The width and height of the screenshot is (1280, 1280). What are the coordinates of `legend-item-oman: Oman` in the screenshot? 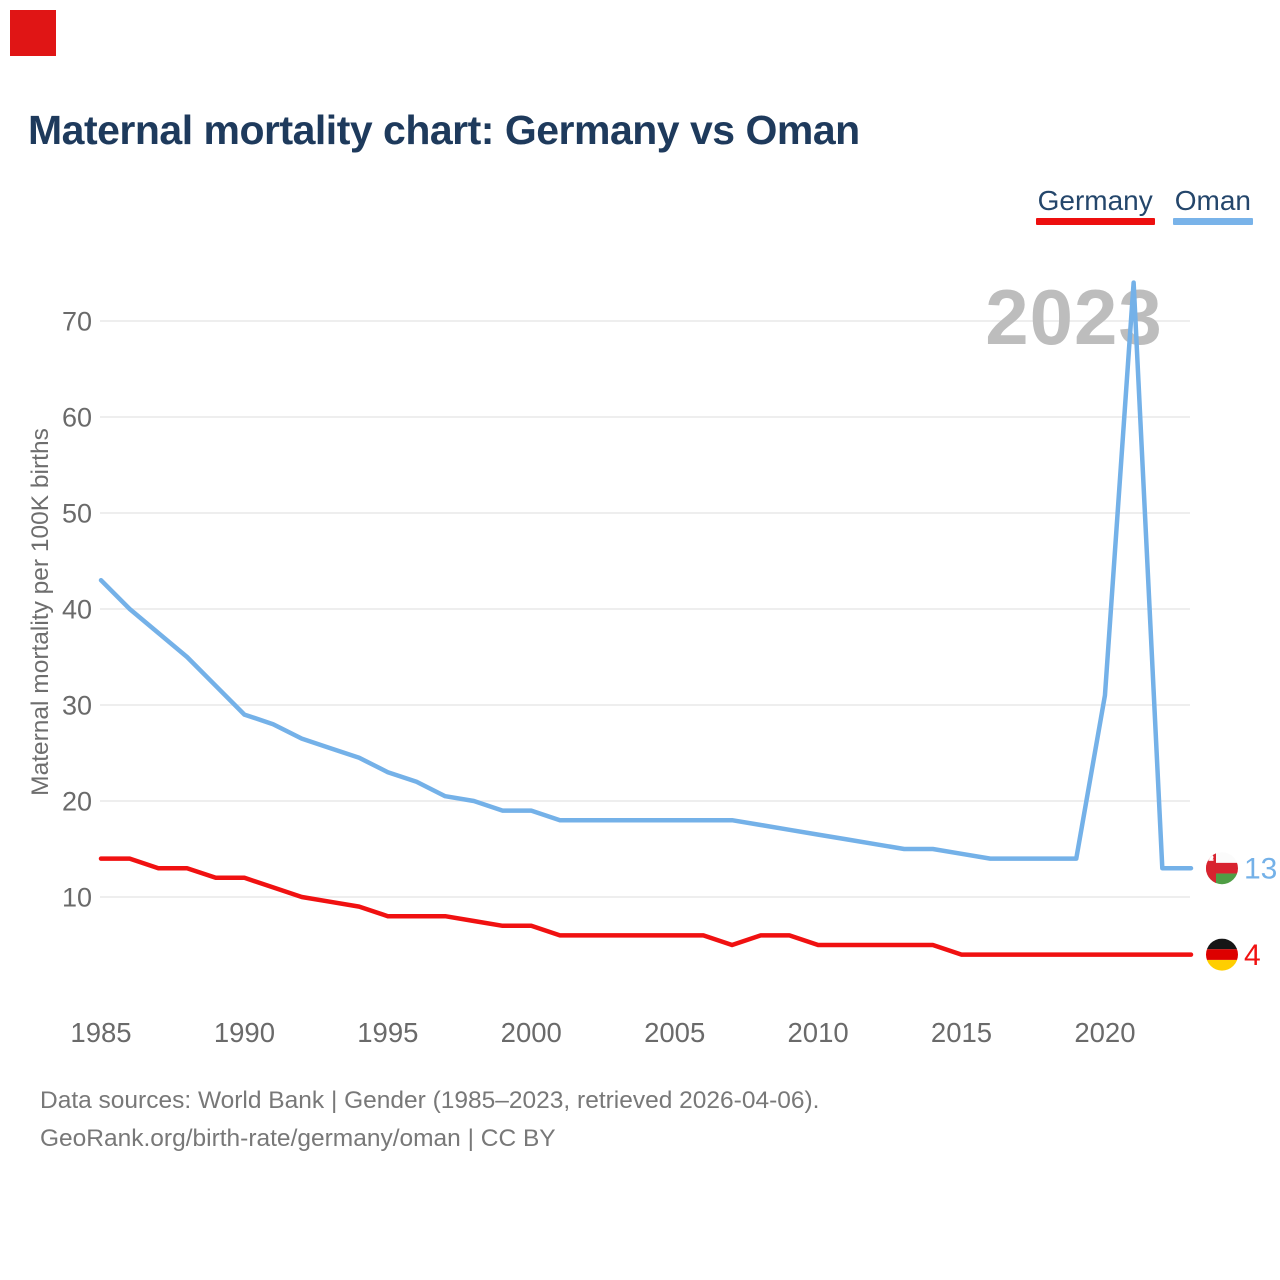 It's located at (1212, 205).